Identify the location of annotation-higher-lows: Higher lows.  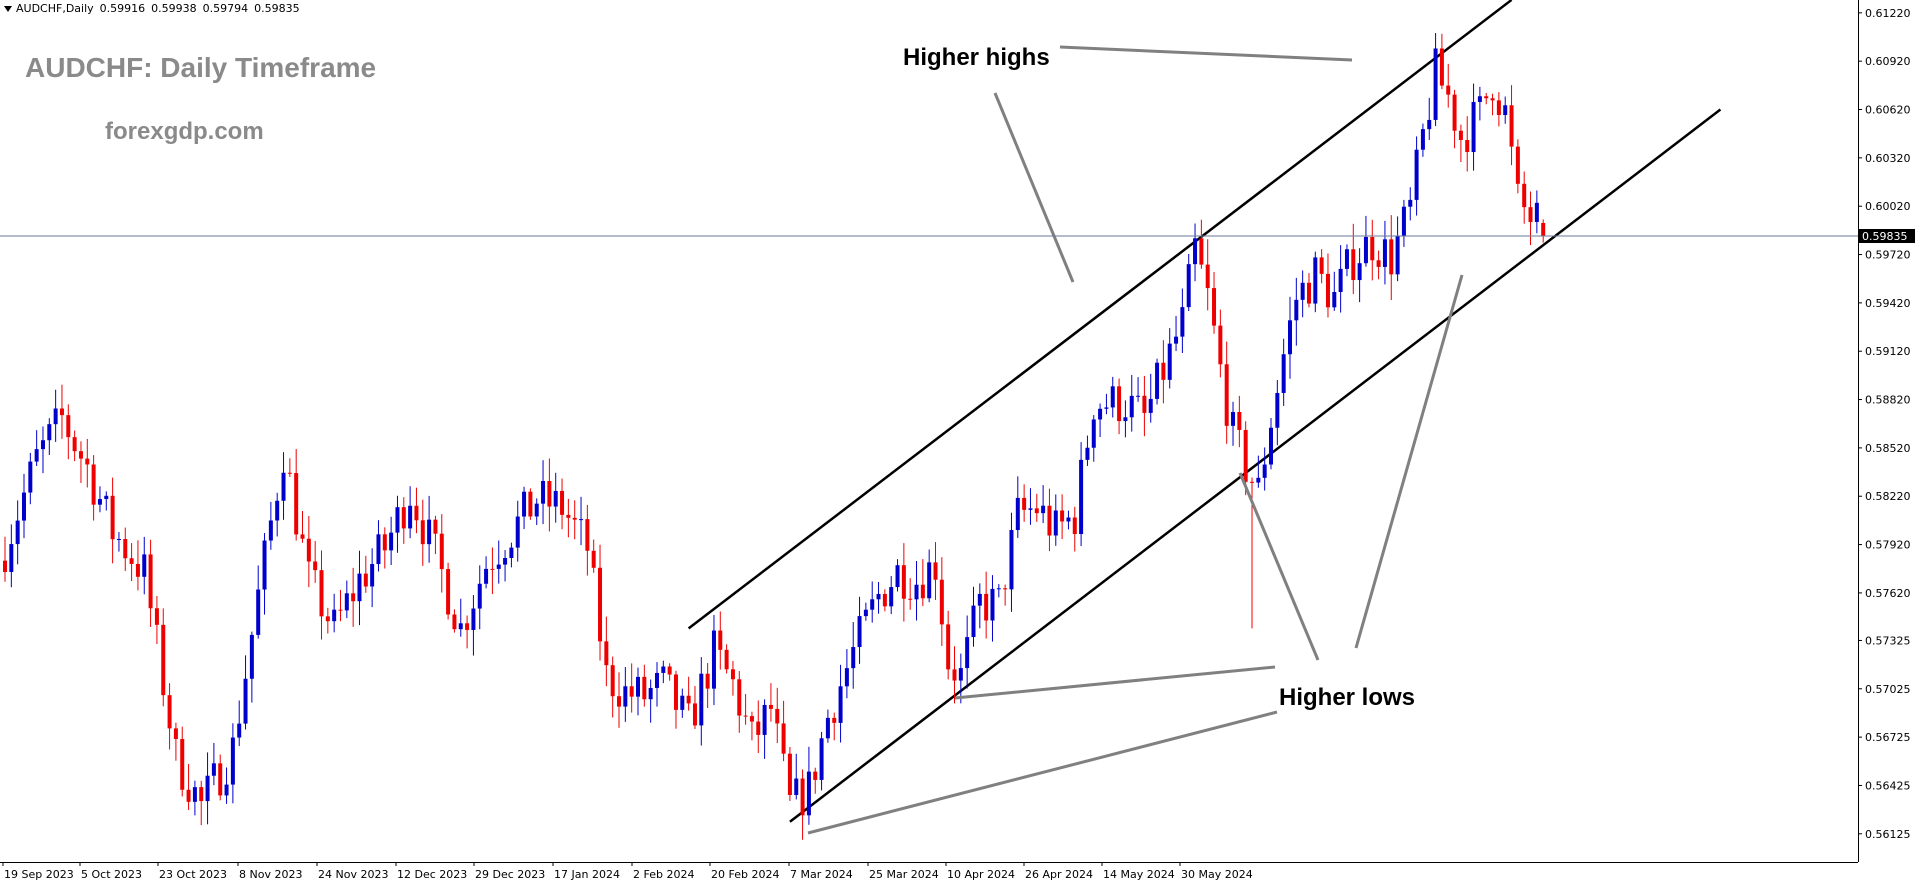
(1347, 697).